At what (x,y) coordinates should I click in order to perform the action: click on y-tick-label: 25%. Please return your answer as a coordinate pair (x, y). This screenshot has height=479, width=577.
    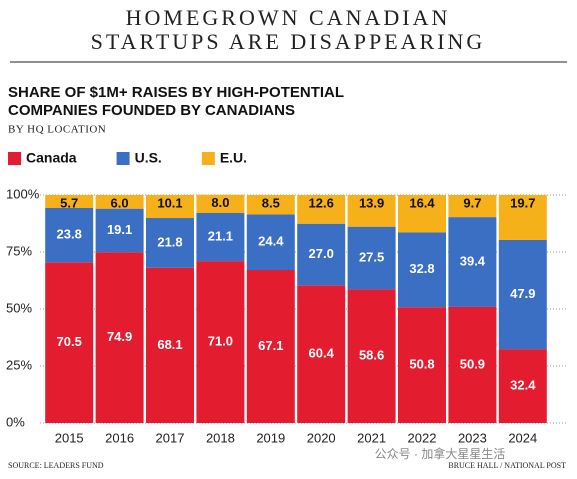
    Looking at the image, I should click on (19, 364).